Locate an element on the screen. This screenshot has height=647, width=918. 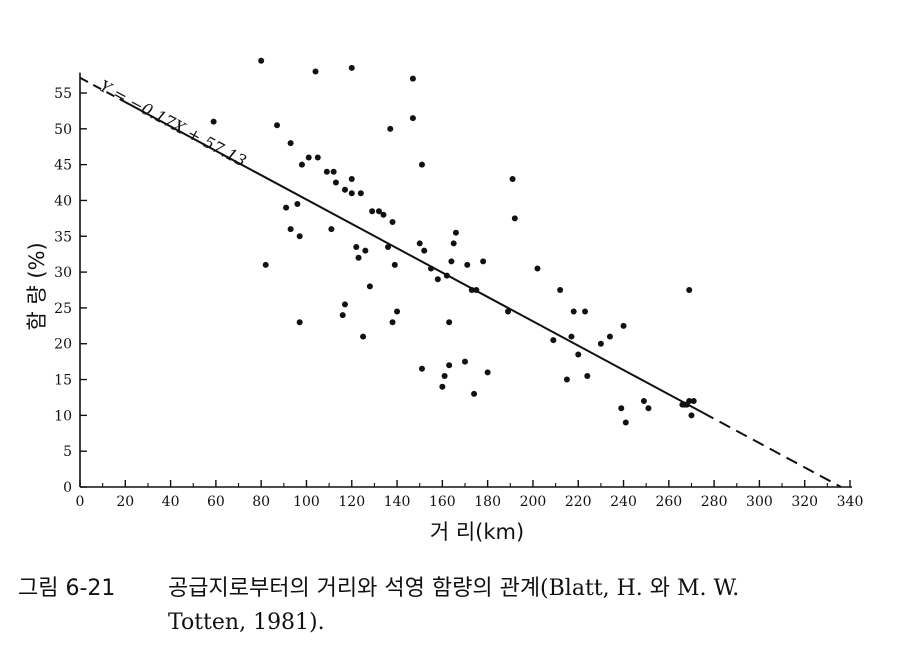
y-axis-title: 함 량 (%) is located at coordinates (37, 286).